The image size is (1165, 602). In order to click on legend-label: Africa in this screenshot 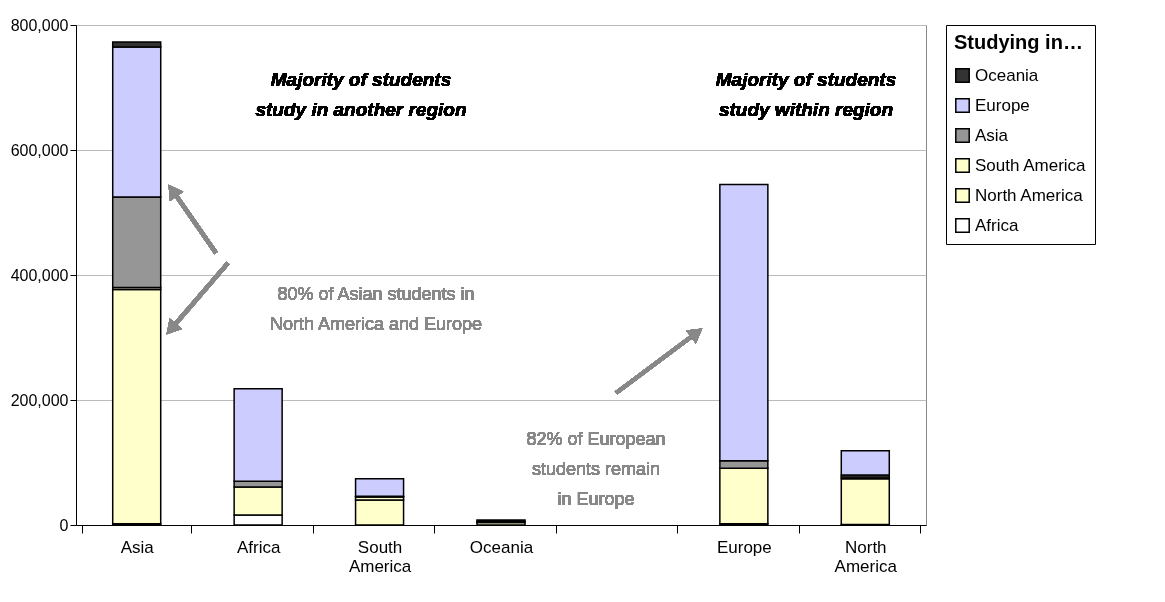, I will do `click(997, 225)`.